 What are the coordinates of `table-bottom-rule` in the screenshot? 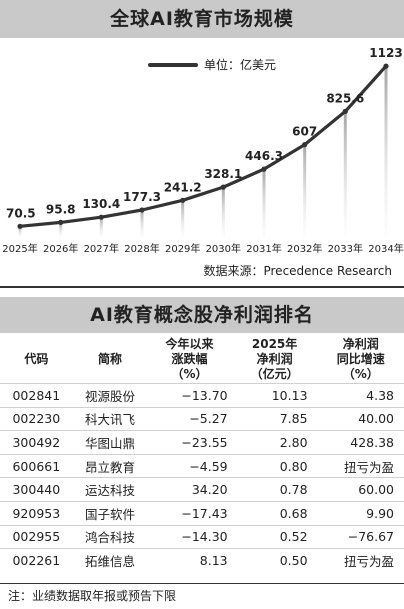 It's located at (202, 583).